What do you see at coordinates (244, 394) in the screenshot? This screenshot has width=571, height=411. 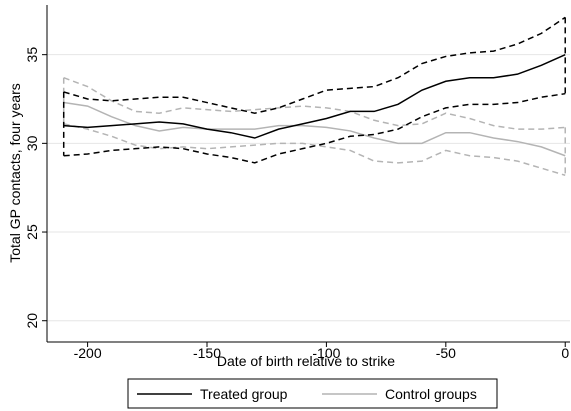 I see `legend-label: Treated group` at bounding box center [244, 394].